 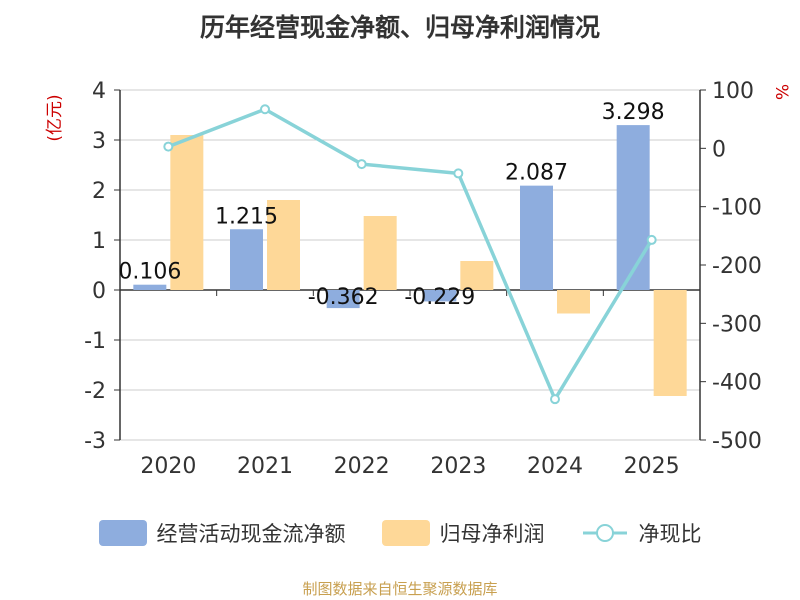 What do you see at coordinates (405, 533) in the screenshot?
I see `legend-swatch-net-profit` at bounding box center [405, 533].